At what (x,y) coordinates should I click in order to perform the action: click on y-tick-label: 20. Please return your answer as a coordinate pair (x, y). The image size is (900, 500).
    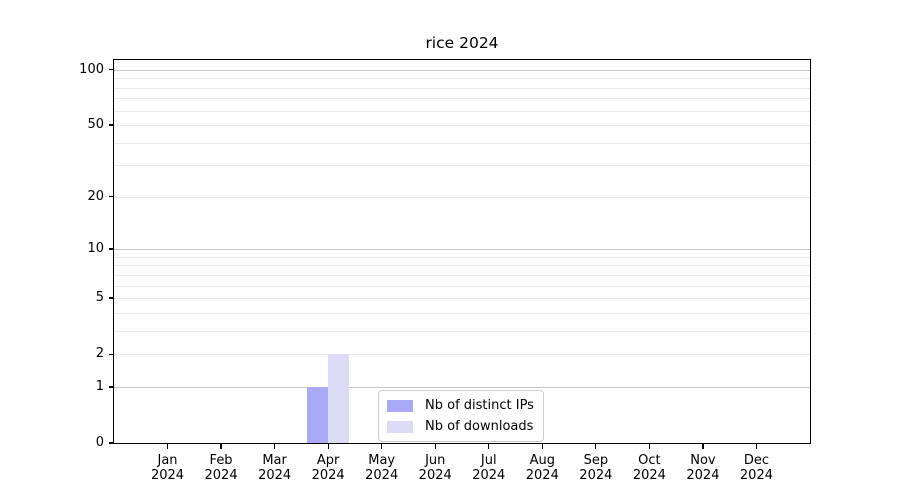
    Looking at the image, I should click on (95, 196).